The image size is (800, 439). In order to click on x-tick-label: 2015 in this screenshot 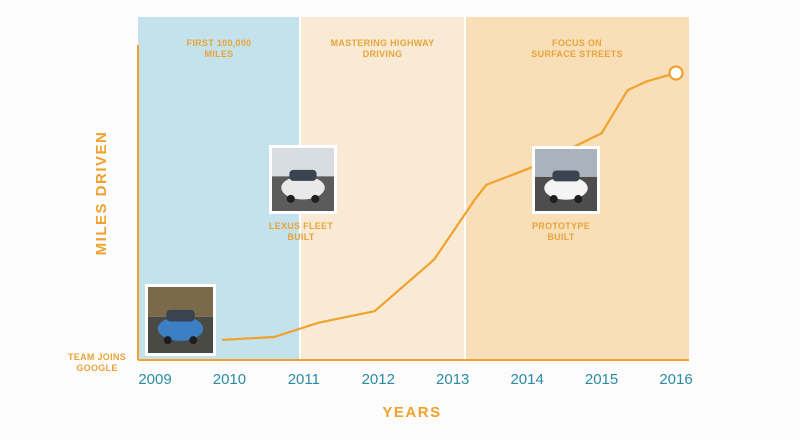, I will do `click(601, 379)`.